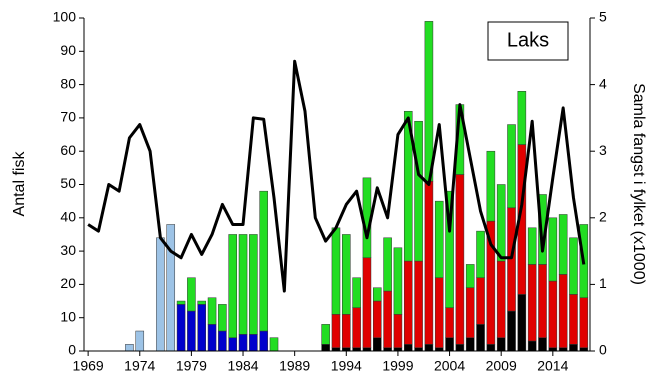 The width and height of the screenshot is (669, 391). I want to click on x-tick-label: 2004, so click(449, 366).